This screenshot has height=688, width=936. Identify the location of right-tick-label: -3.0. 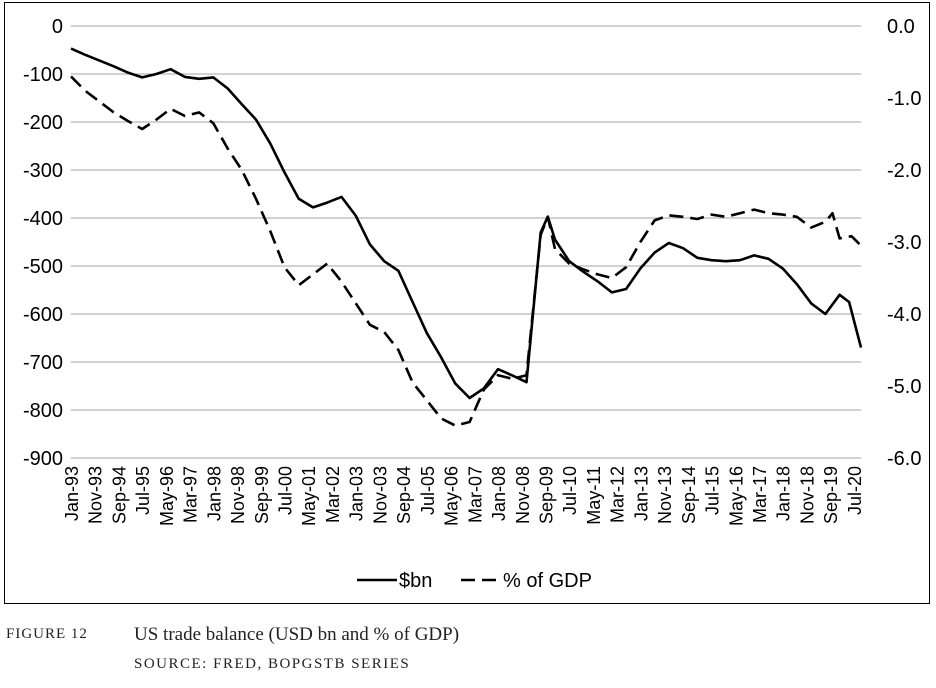
(904, 243).